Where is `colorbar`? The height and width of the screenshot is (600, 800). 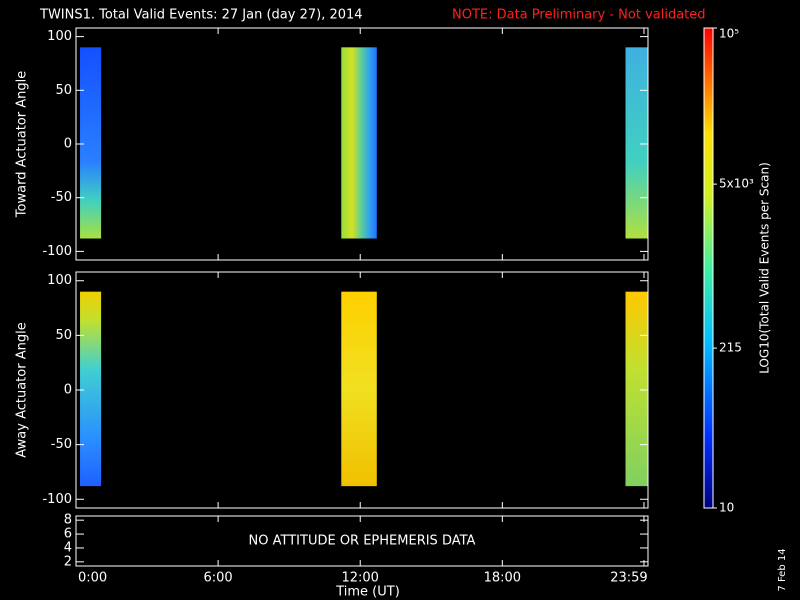
colorbar is located at coordinates (708, 268).